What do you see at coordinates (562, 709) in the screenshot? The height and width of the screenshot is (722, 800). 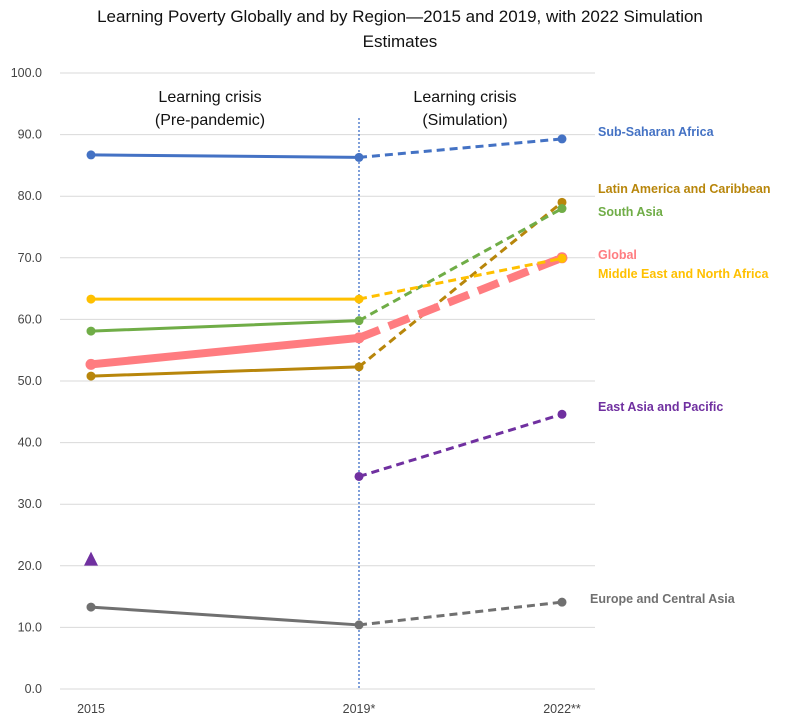 I see `x-tick-label: 2022**` at bounding box center [562, 709].